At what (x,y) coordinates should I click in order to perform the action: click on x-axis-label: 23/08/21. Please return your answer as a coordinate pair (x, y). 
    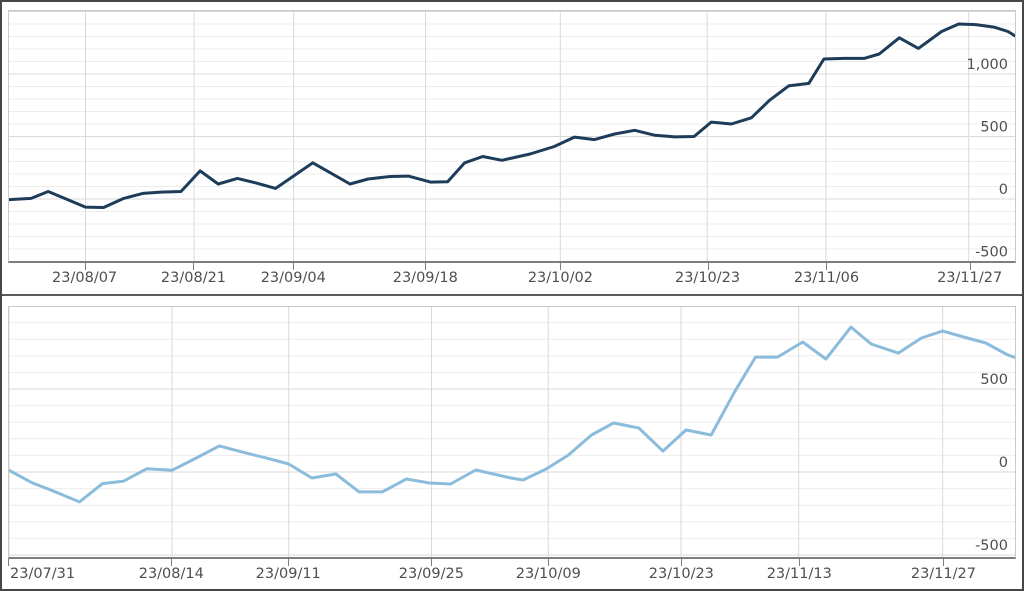
    Looking at the image, I should click on (193, 278).